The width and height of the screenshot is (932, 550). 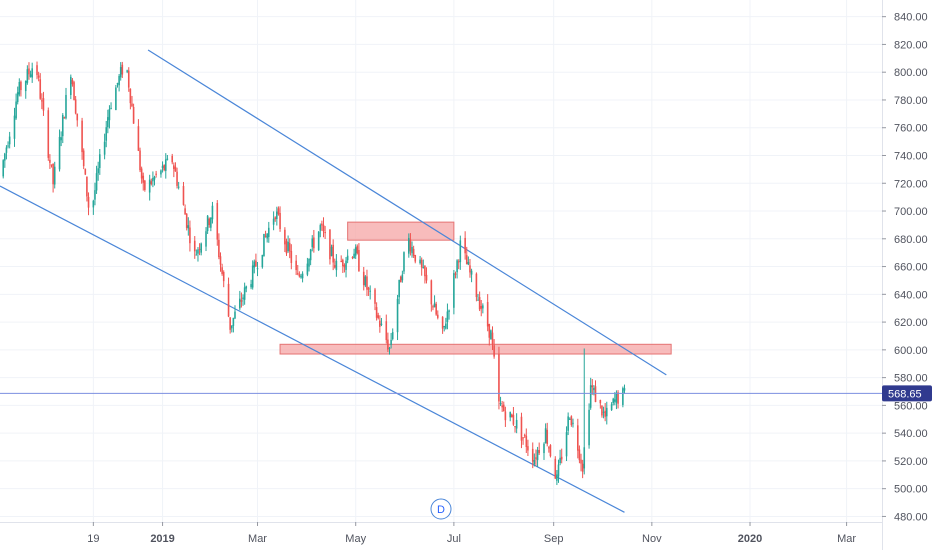 I want to click on time-axis-bg, so click(x=441, y=536).